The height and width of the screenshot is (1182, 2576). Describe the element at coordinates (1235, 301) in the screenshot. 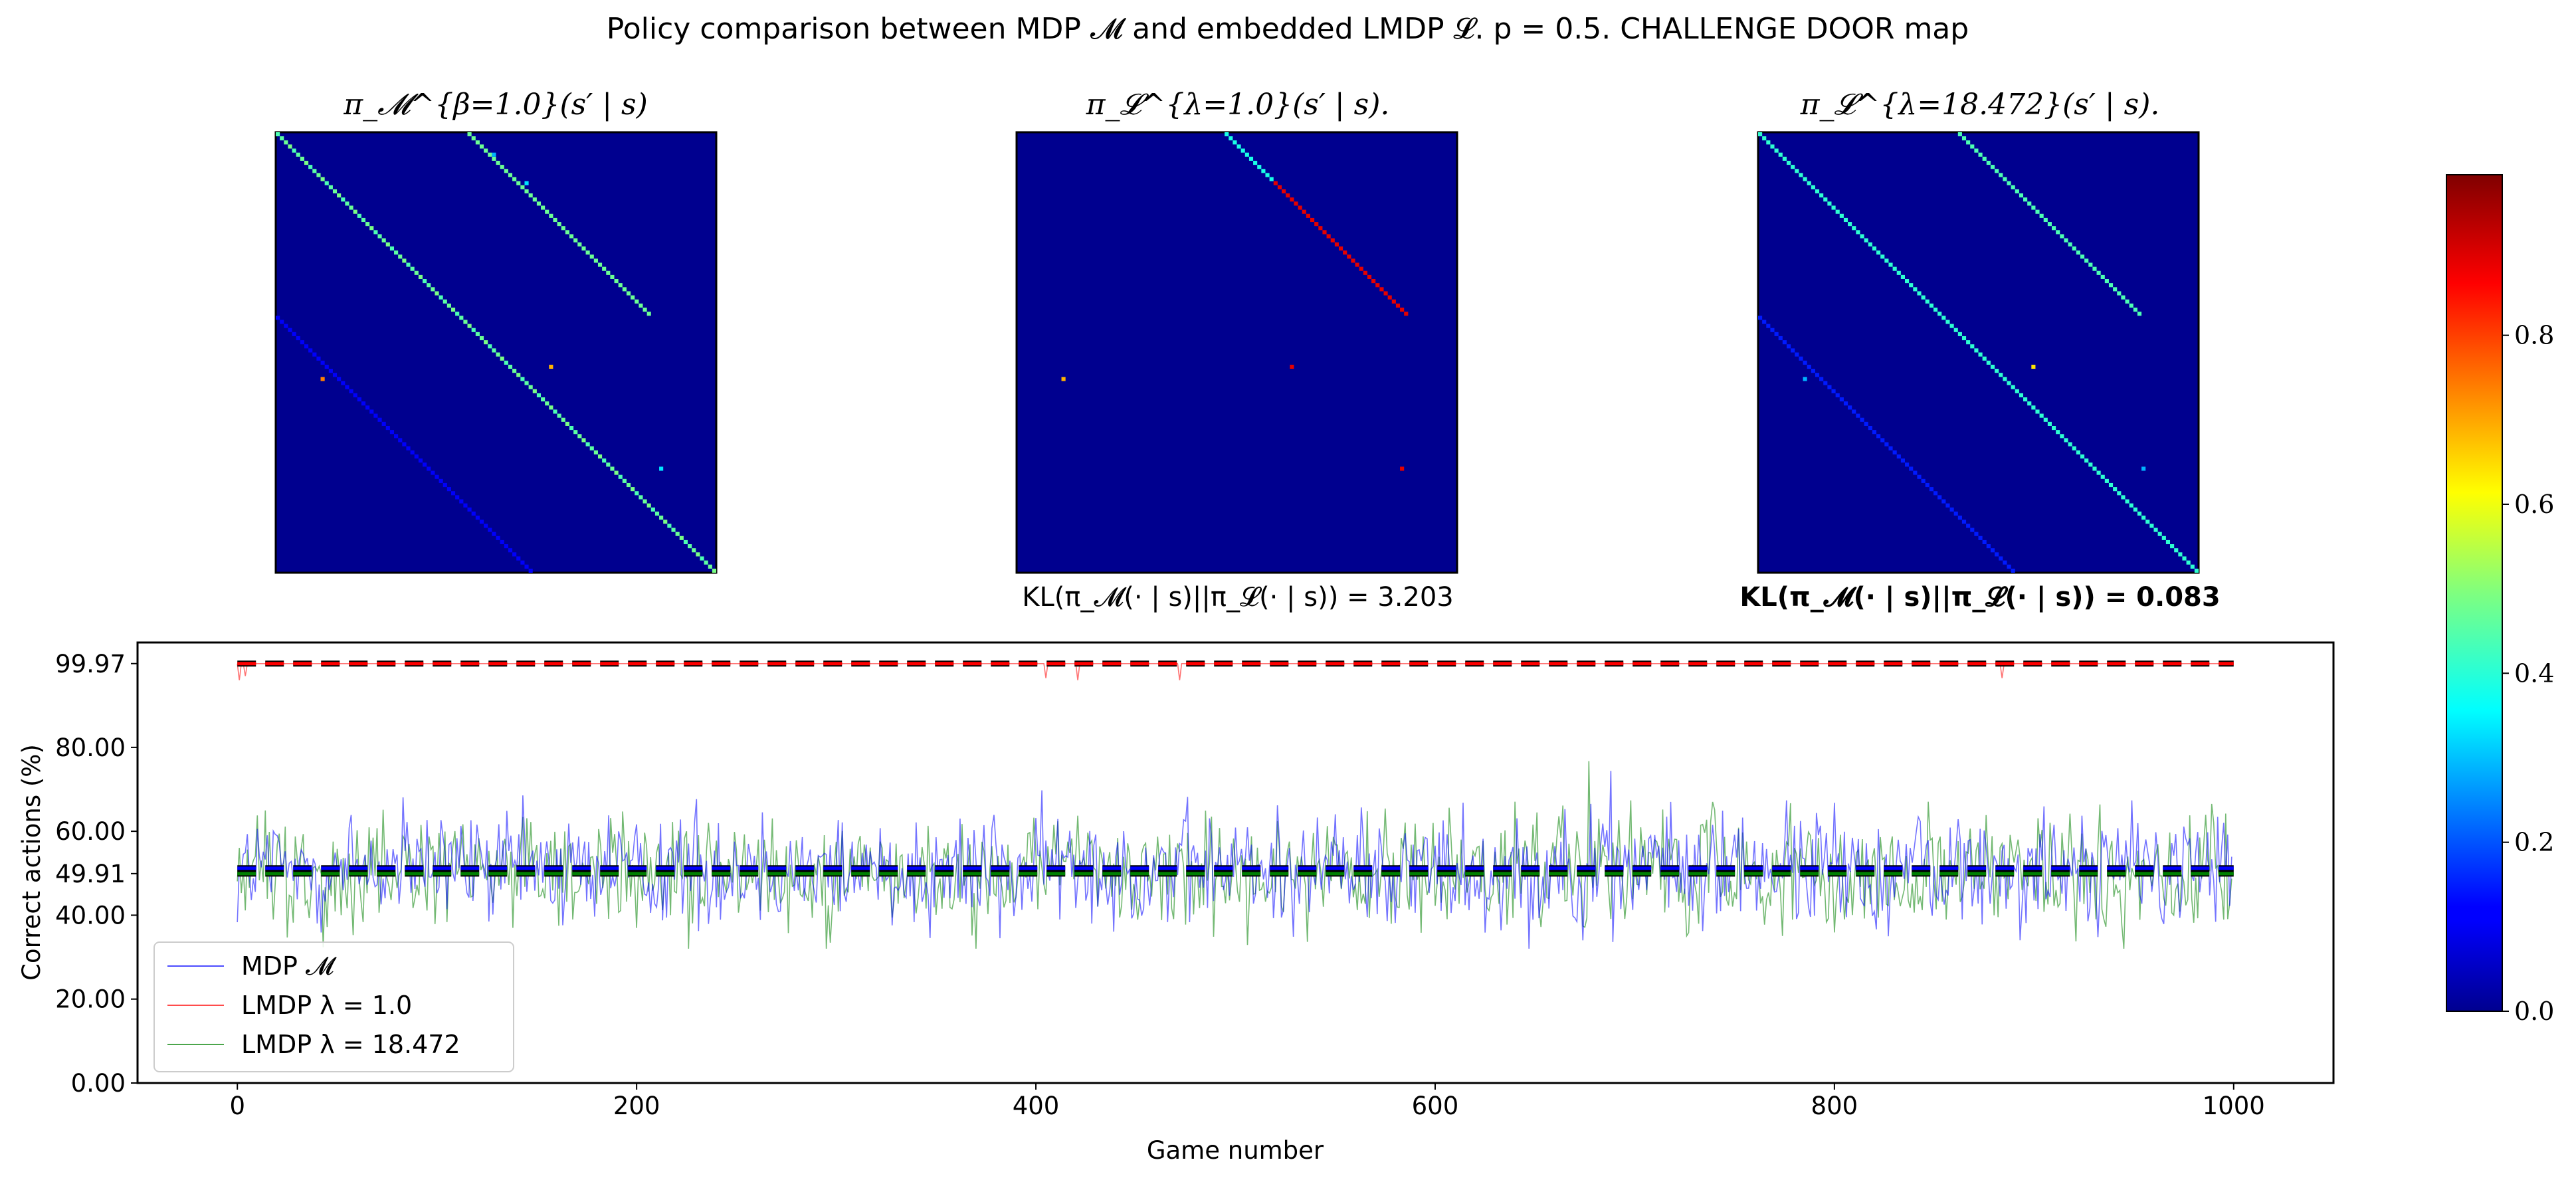

I see `heatmap-lmdp-1-cells` at that location.